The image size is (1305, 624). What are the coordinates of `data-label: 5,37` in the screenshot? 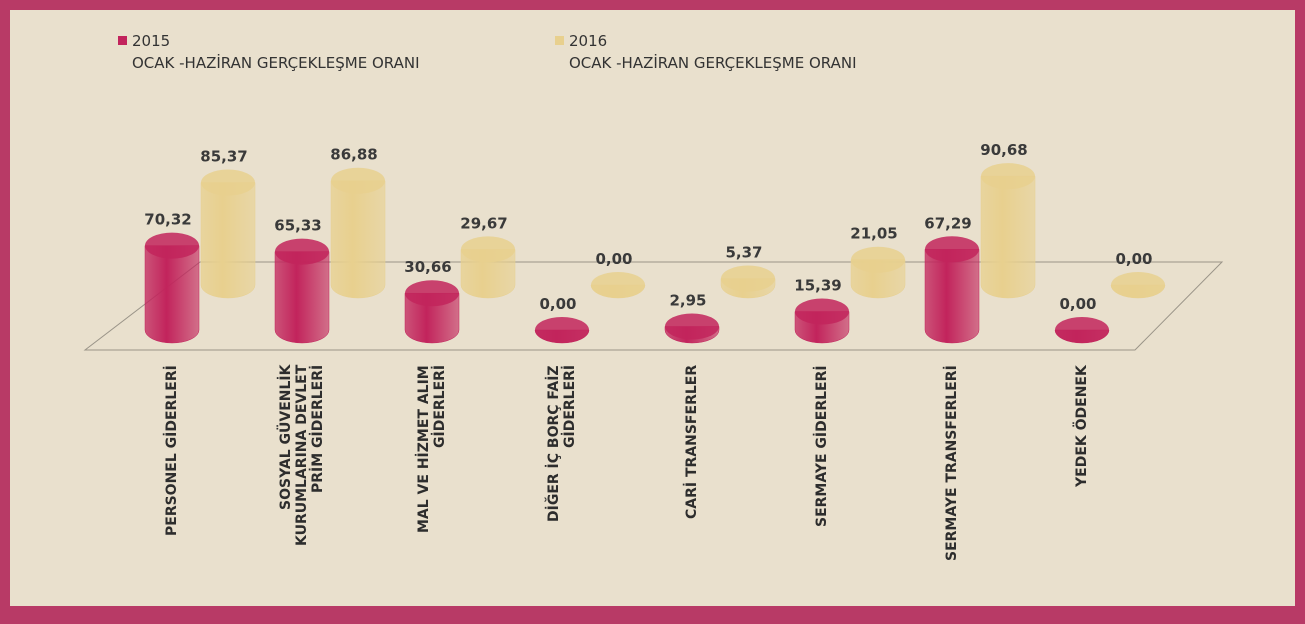 It's located at (743, 253).